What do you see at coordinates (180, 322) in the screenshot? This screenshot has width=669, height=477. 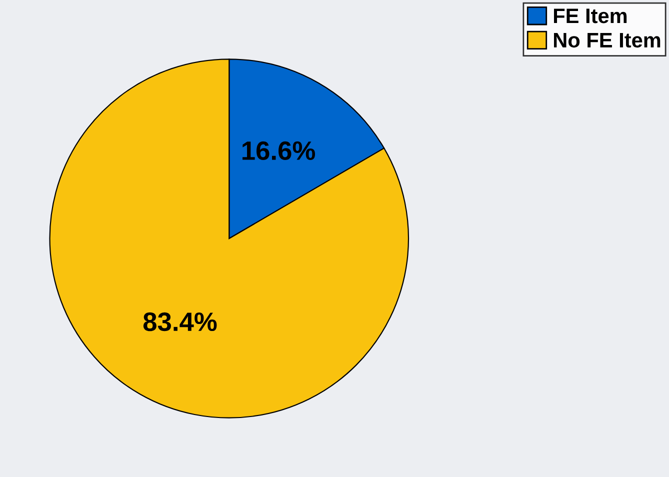 I see `data-label: 83.4%` at bounding box center [180, 322].